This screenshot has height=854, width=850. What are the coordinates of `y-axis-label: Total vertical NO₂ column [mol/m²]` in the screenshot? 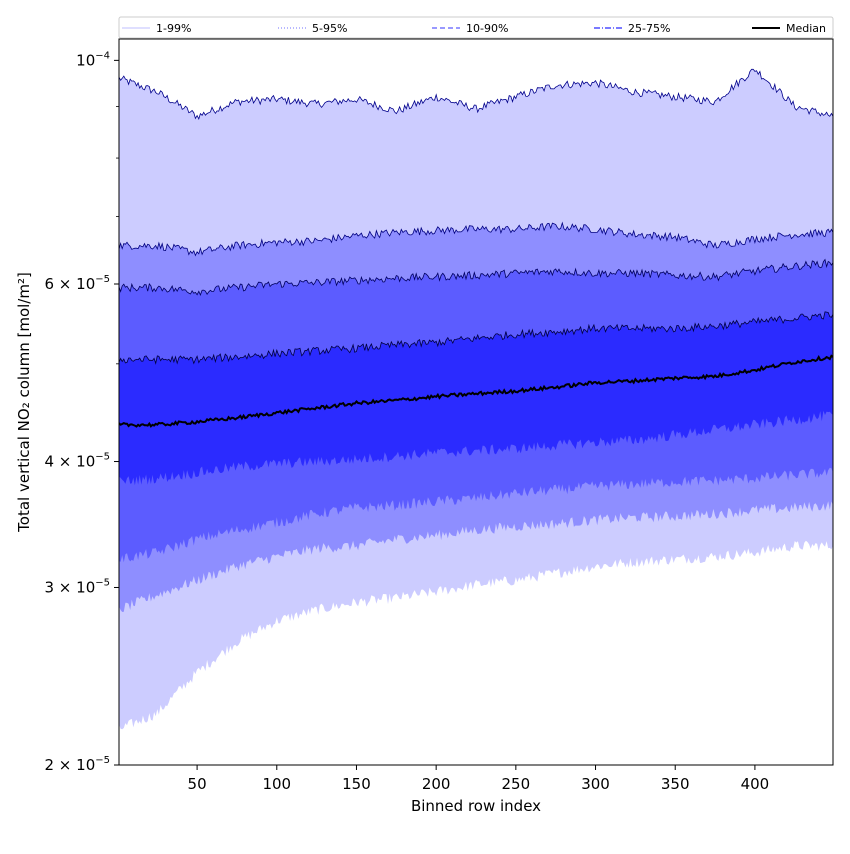 It's located at (24, 402).